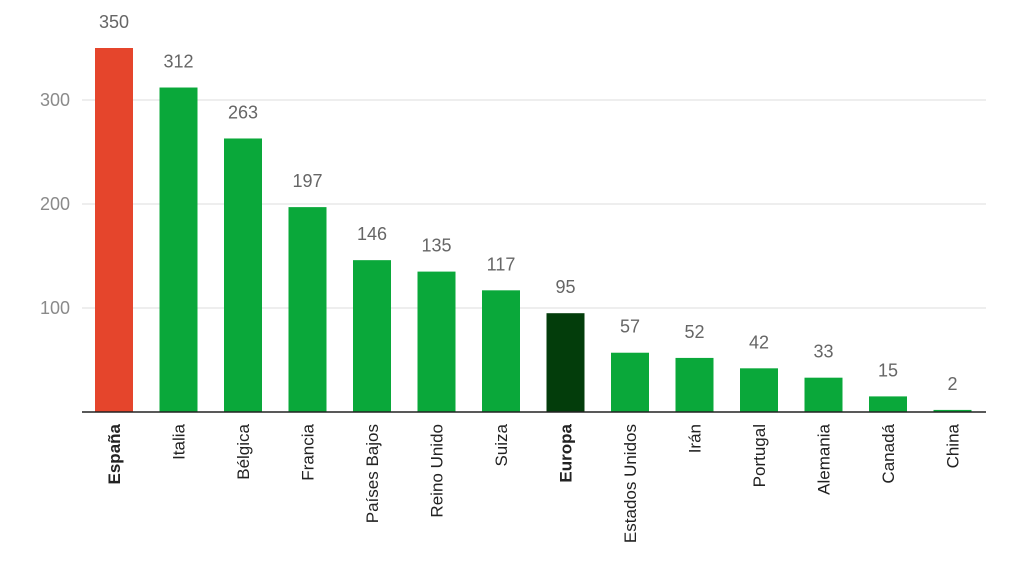 This screenshot has width=1020, height=574. I want to click on value-label: 42, so click(759, 342).